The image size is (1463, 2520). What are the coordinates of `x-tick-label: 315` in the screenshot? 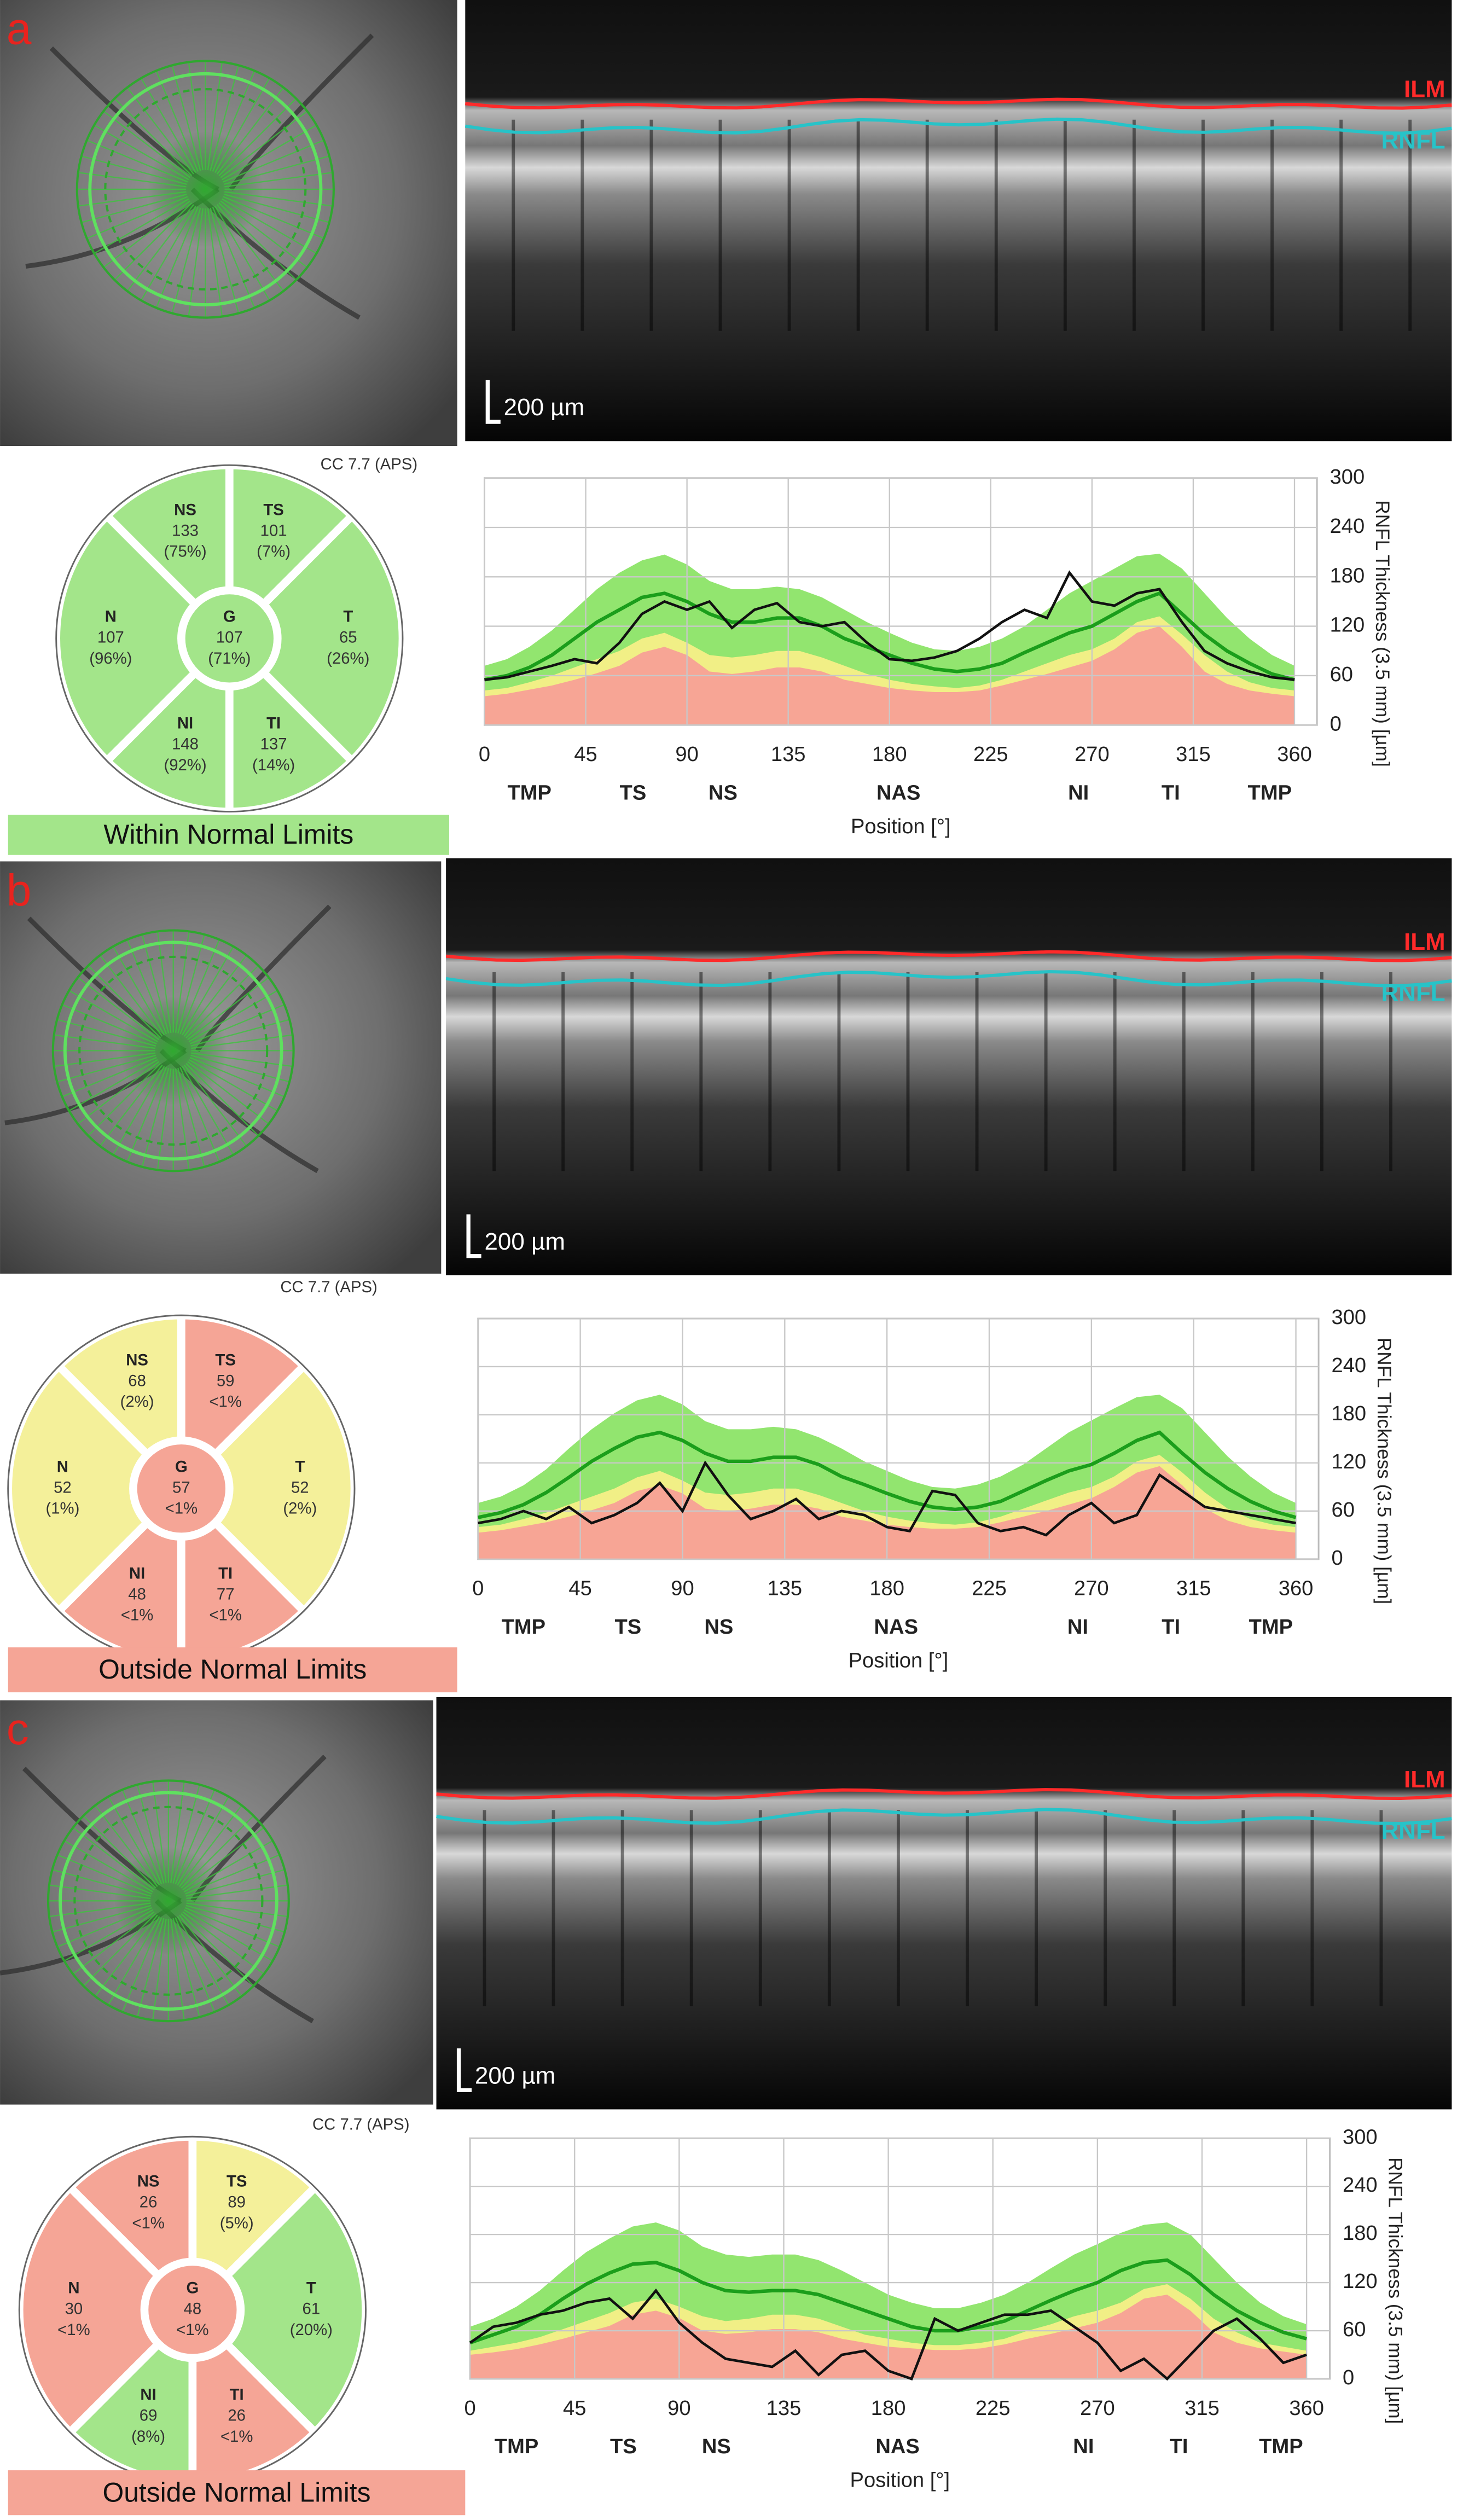 It's located at (1202, 2408).